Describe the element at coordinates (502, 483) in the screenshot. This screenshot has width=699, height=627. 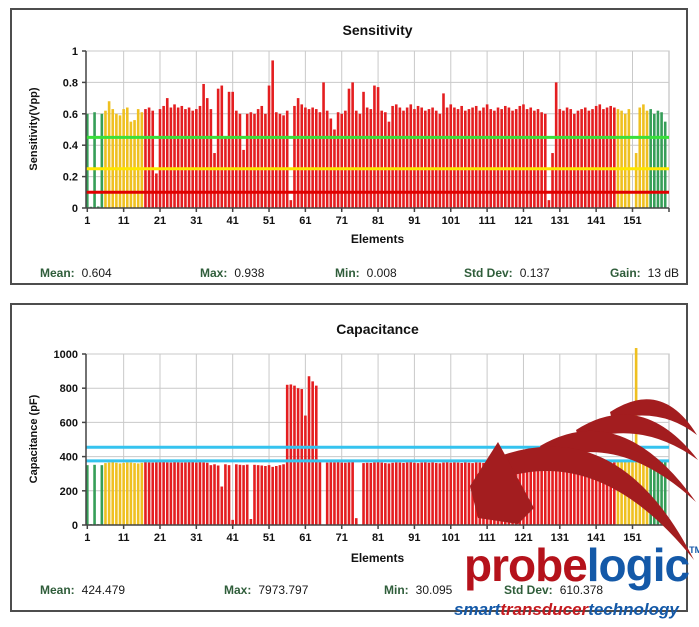
I see `probe-tip-icon` at that location.